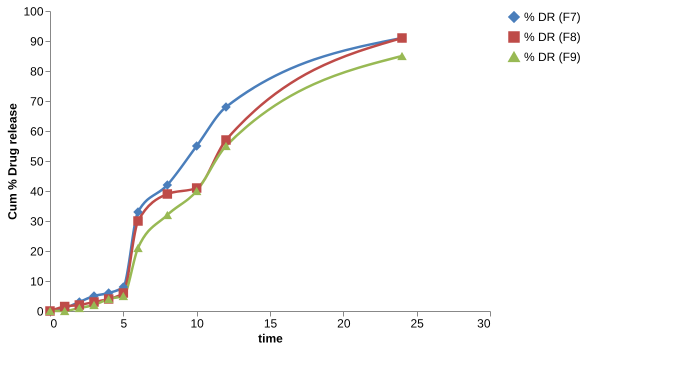 Image resolution: width=673 pixels, height=382 pixels. Describe the element at coordinates (37, 161) in the screenshot. I see `y-tick-label: 50` at that location.